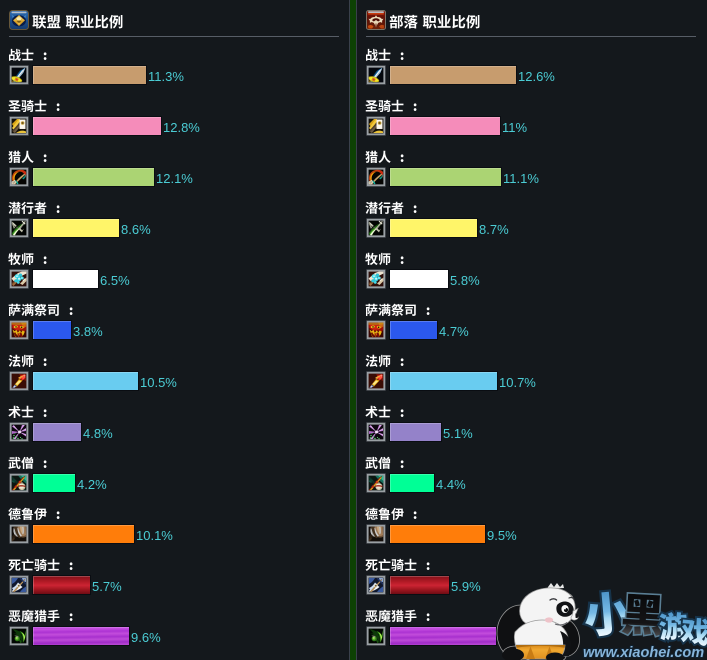 Image resolution: width=707 pixels, height=660 pixels. What do you see at coordinates (643, 652) in the screenshot?
I see `svg-text: www.xiaohei.com` at bounding box center [643, 652].